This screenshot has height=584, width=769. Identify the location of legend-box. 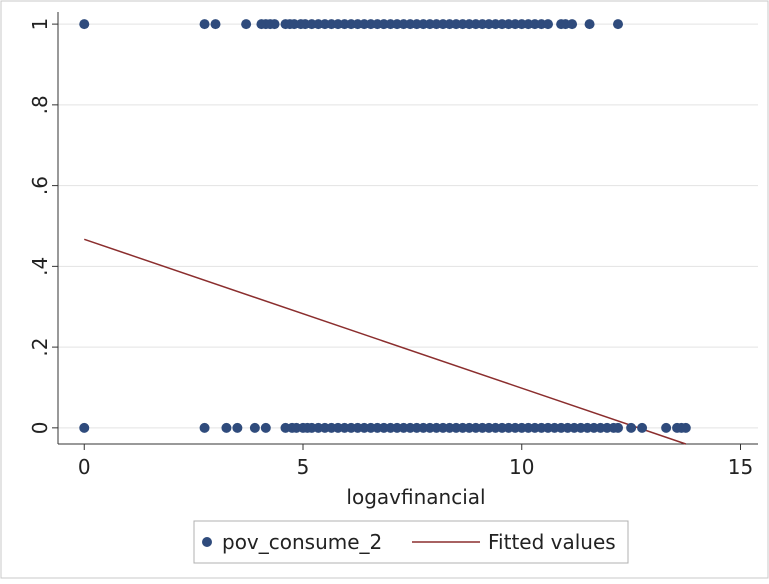
(411, 542).